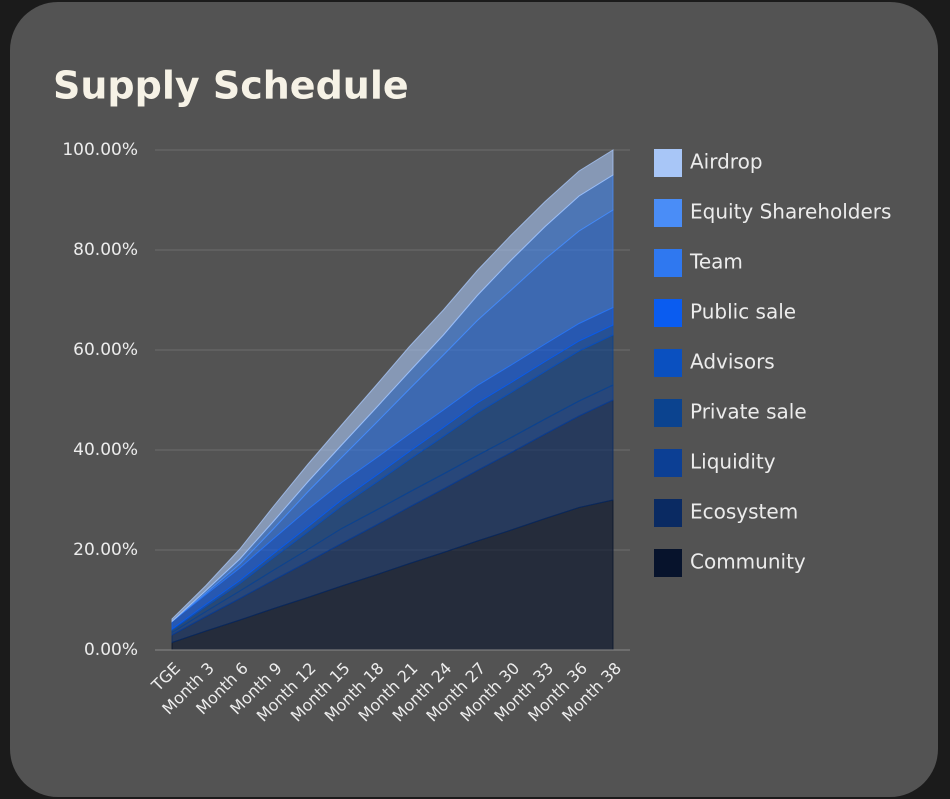 This screenshot has width=950, height=799. Describe the element at coordinates (732, 362) in the screenshot. I see `legend-label: Advisors` at that location.